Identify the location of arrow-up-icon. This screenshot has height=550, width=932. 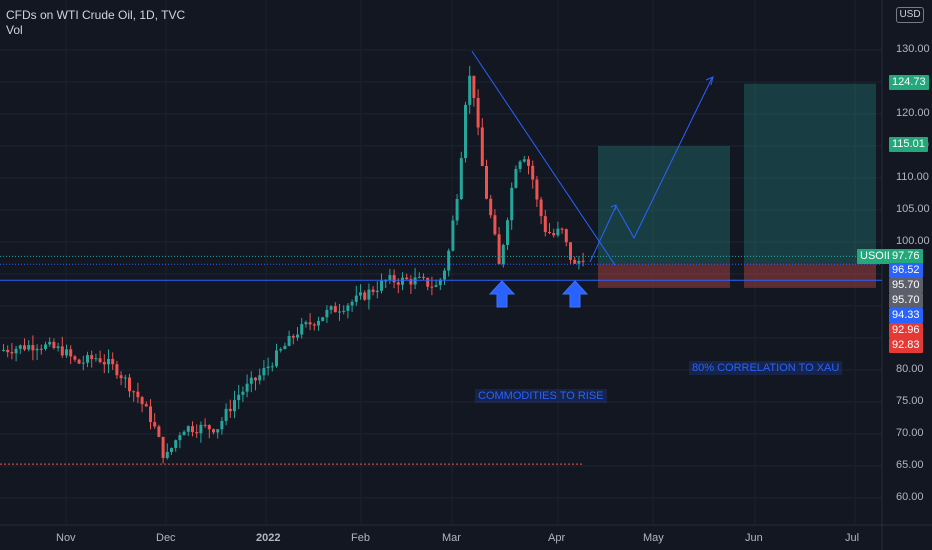
(575, 294).